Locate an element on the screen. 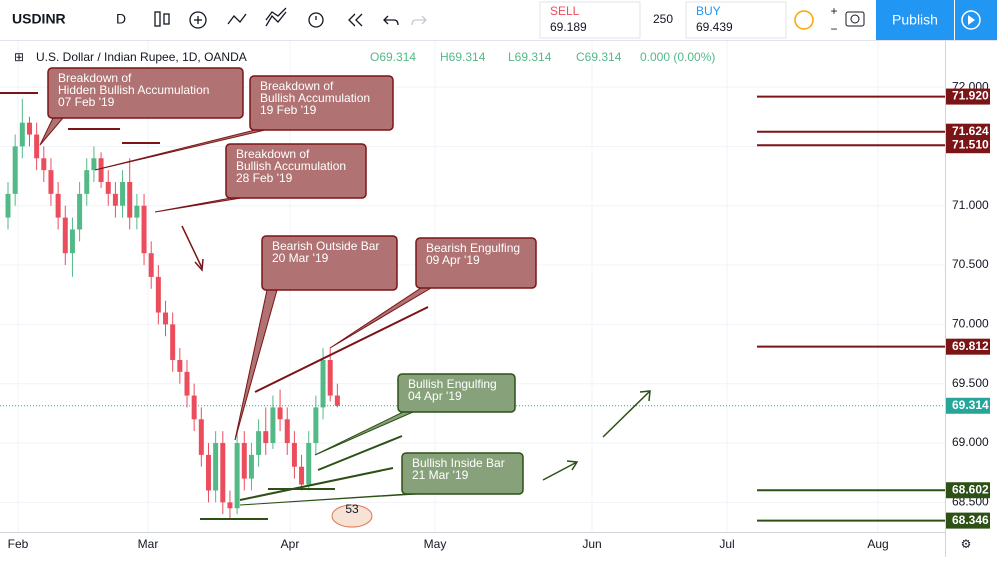 Image resolution: width=997 pixels, height=562 pixels. snapshot-lens is located at coordinates (855, 19).